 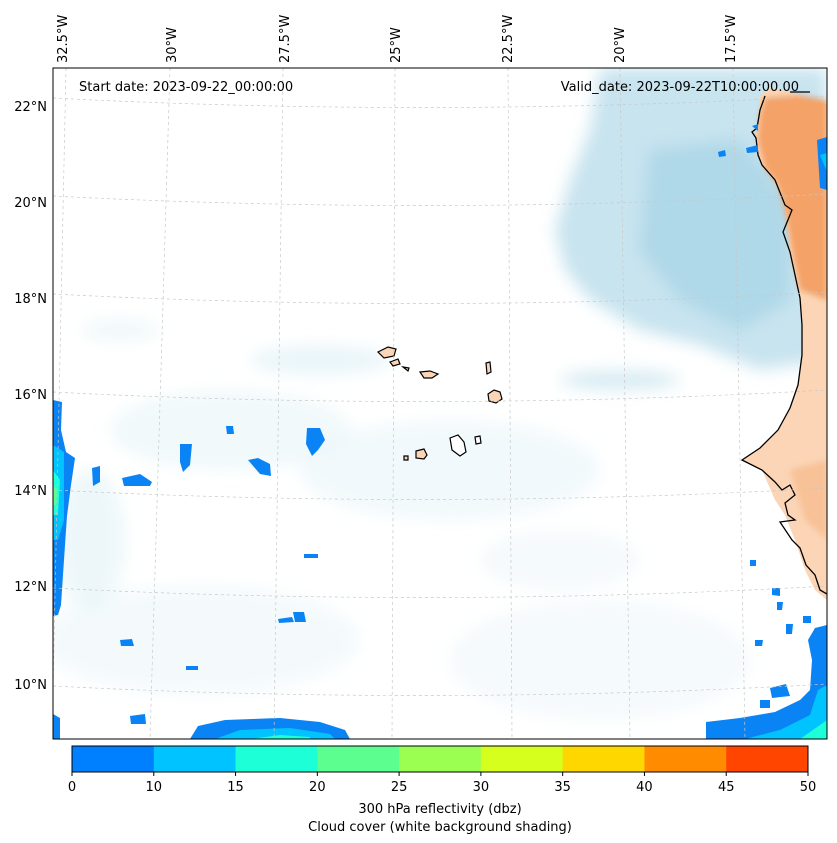 I want to click on lon-tick-label: 32.5°W, so click(x=63, y=39).